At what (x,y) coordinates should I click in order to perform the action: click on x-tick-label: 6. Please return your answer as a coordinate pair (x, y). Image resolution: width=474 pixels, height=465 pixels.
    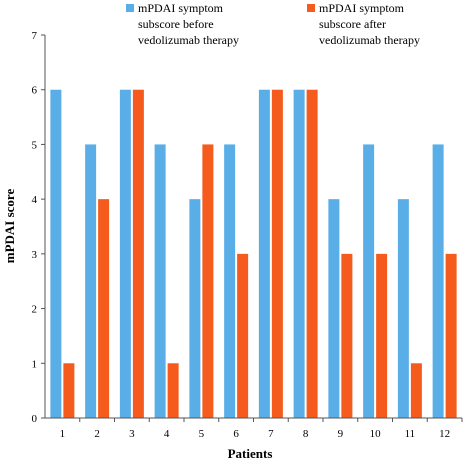
    Looking at the image, I should click on (236, 434).